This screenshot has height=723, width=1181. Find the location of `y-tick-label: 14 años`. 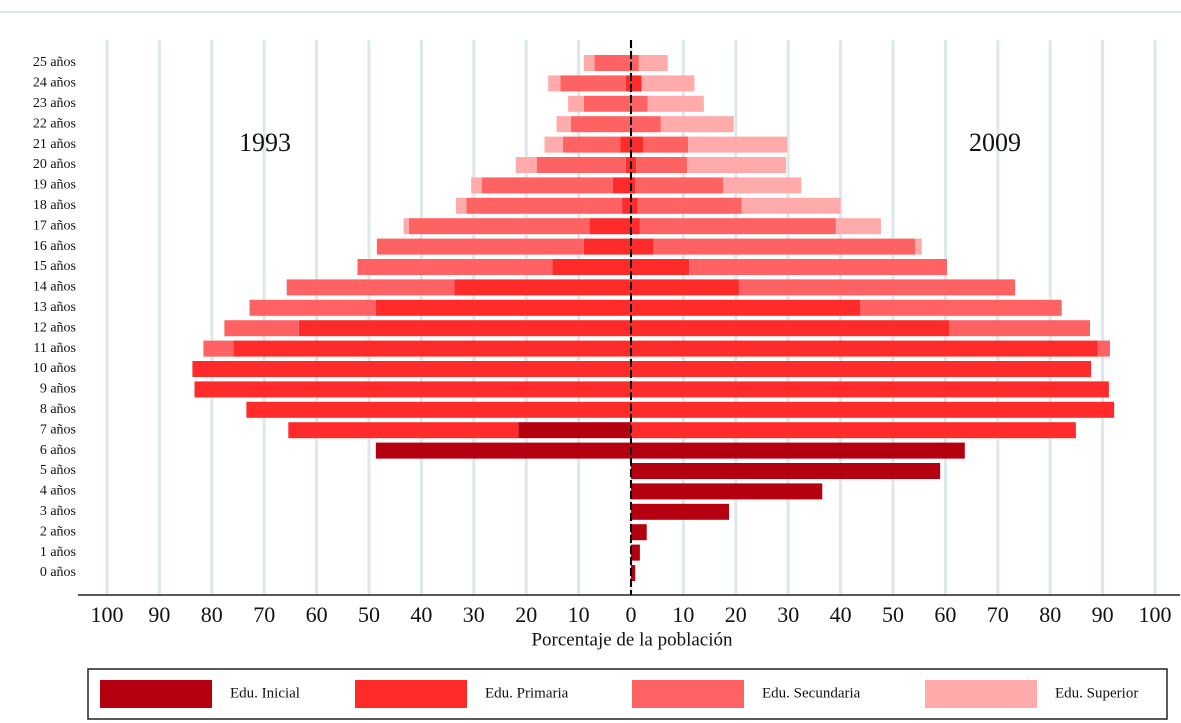

y-tick-label: 14 años is located at coordinates (54, 287).